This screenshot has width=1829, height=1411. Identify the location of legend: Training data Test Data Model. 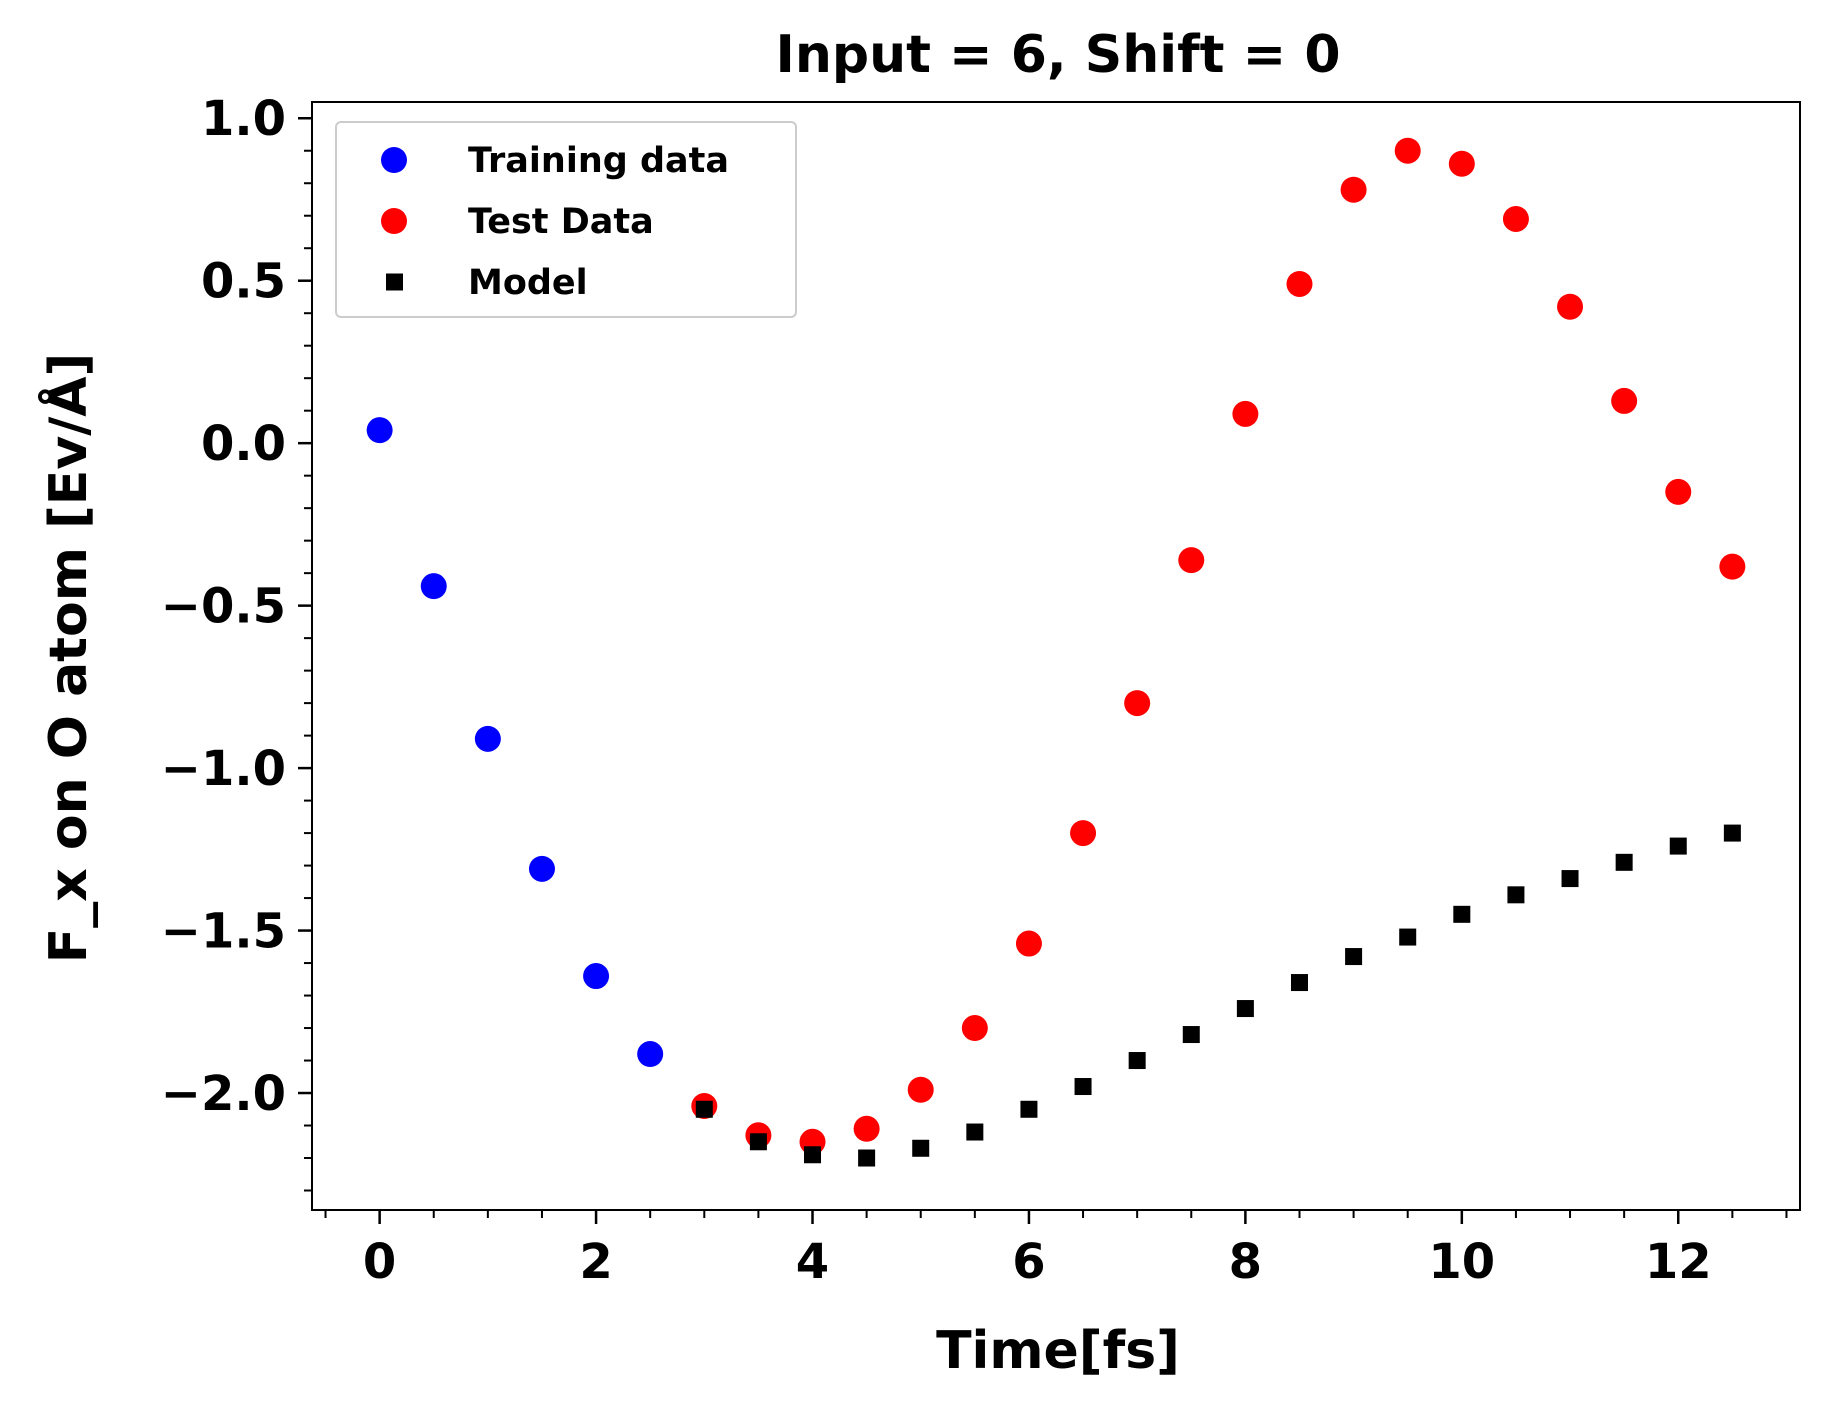
(566, 219).